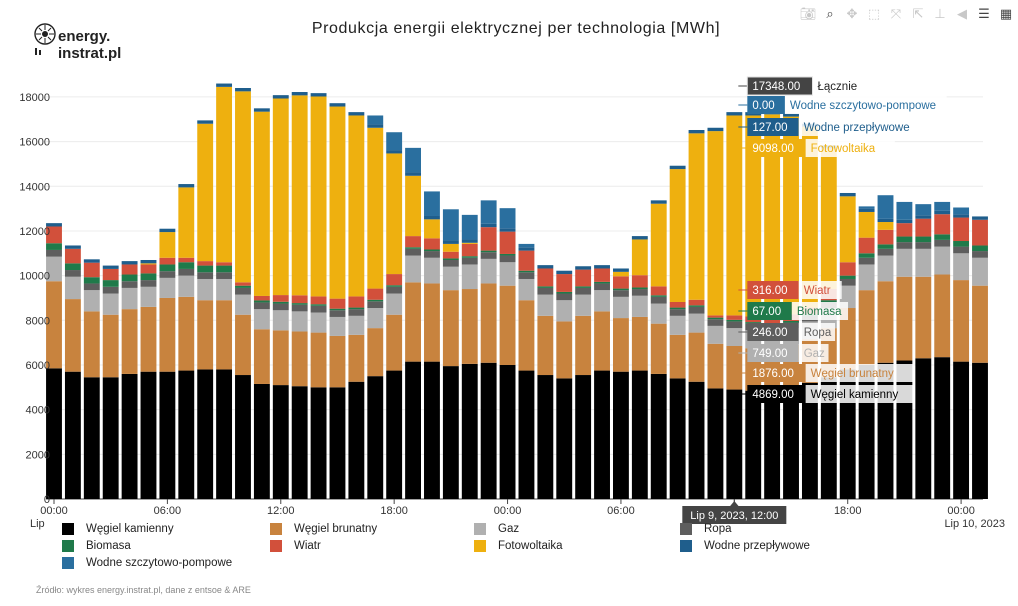 The width and height of the screenshot is (1018, 606). Describe the element at coordinates (874, 13) in the screenshot. I see `box-select-icon: ⬚` at that location.